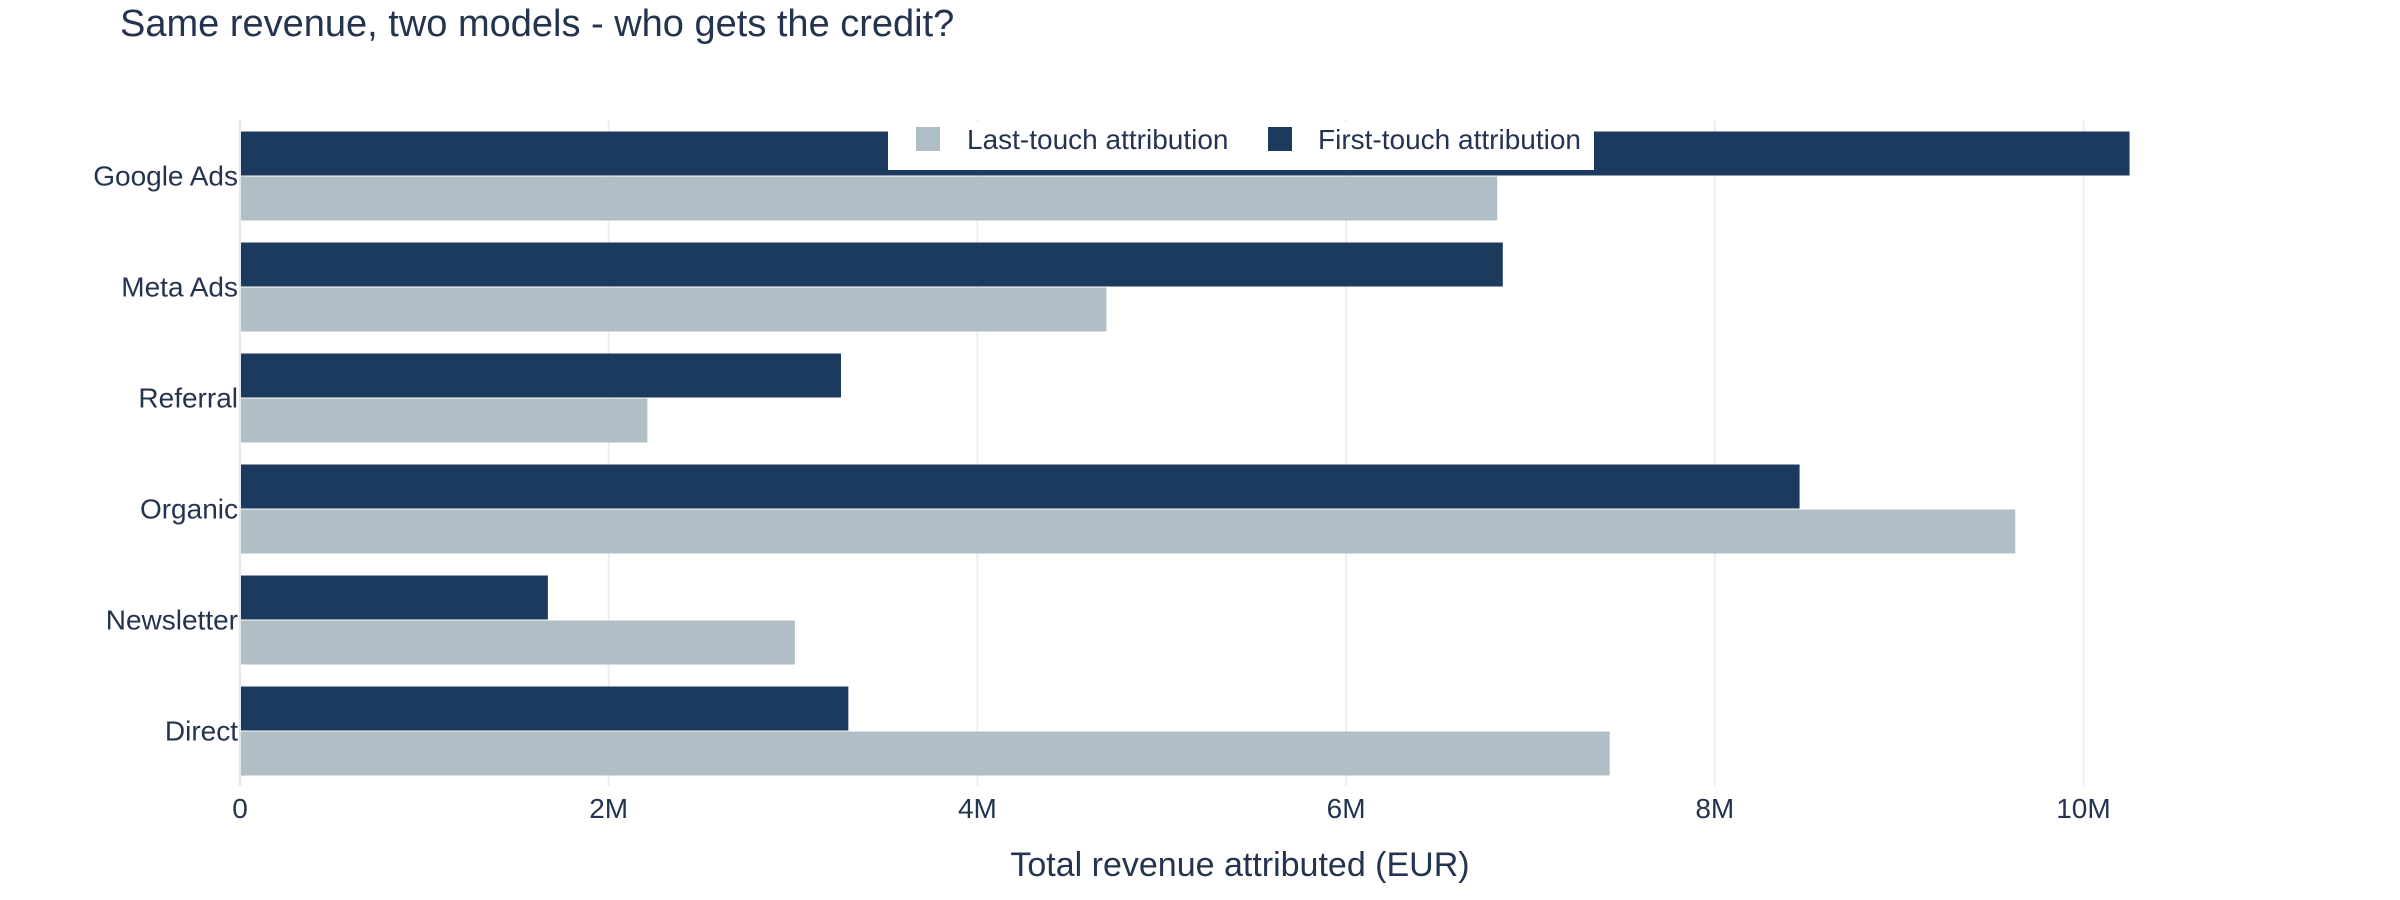 The image size is (2400, 900). I want to click on category-label: Organic, so click(189, 509).